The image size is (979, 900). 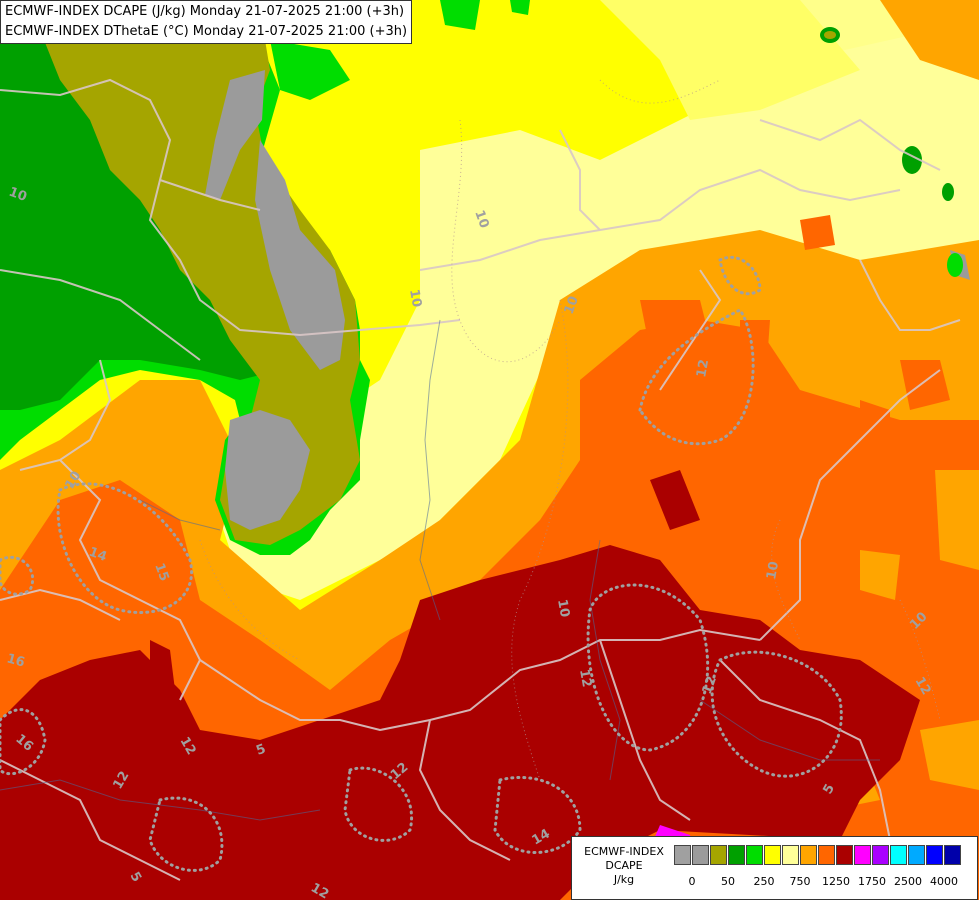 What do you see at coordinates (908, 881) in the screenshot?
I see `legend-tick: 2500` at bounding box center [908, 881].